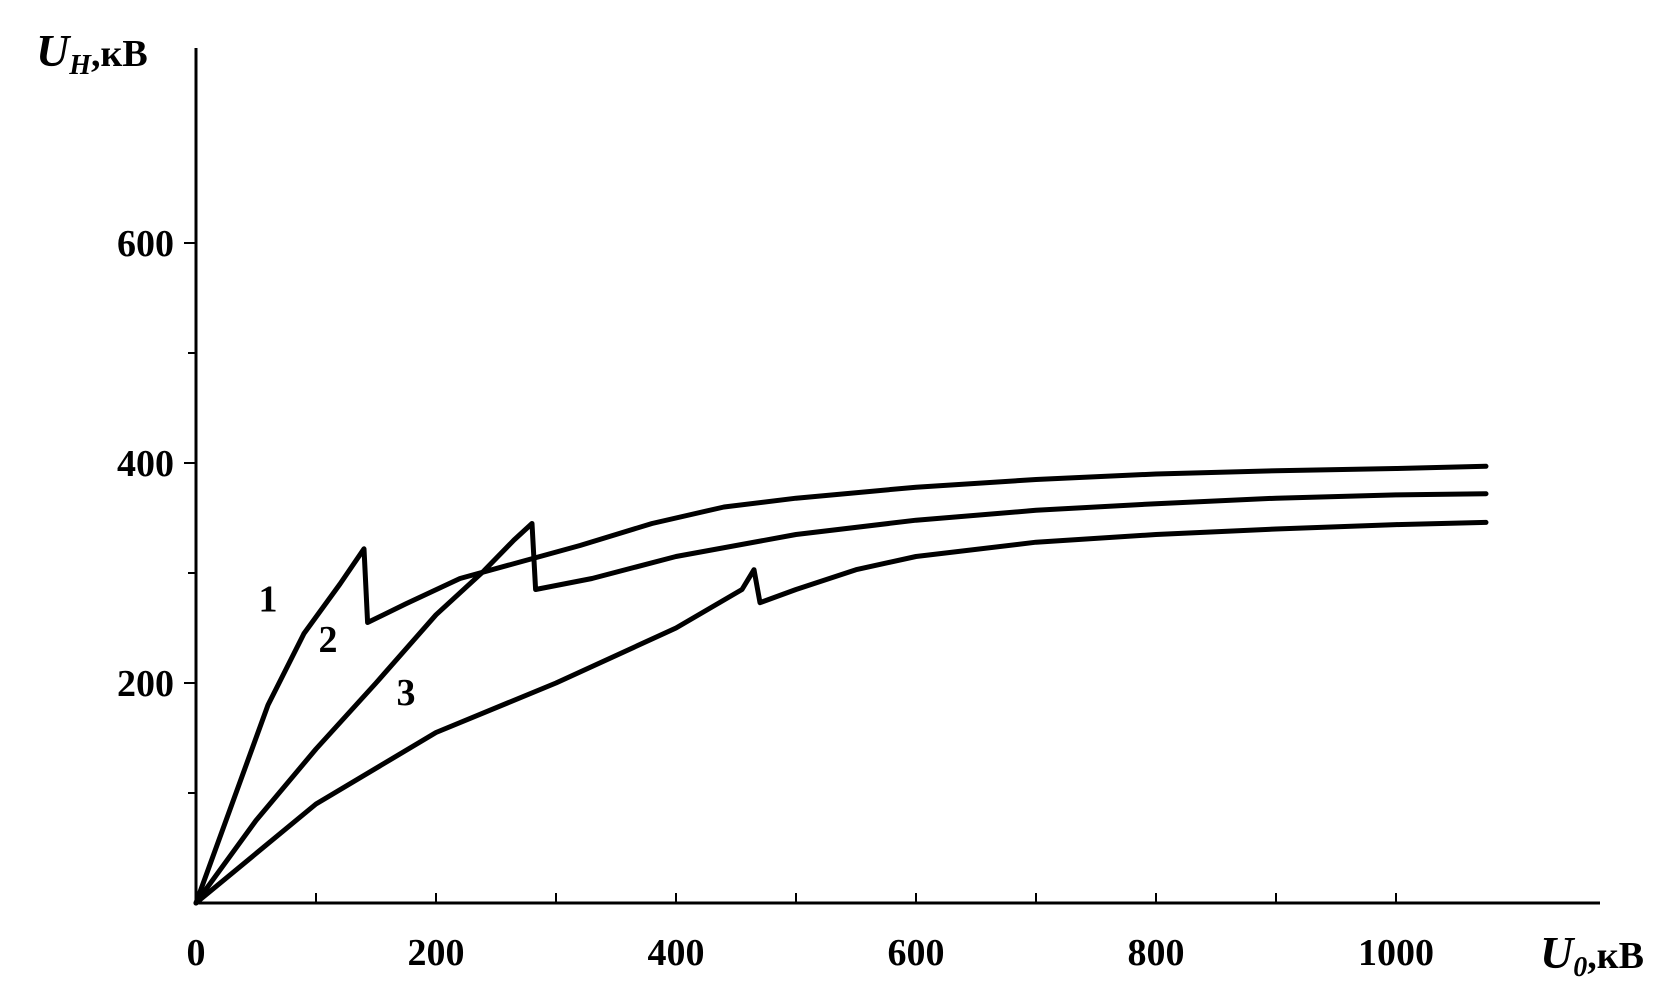 Image resolution: width=1680 pixels, height=990 pixels. I want to click on x-axis-label-subscript: 0, so click(1580, 967).